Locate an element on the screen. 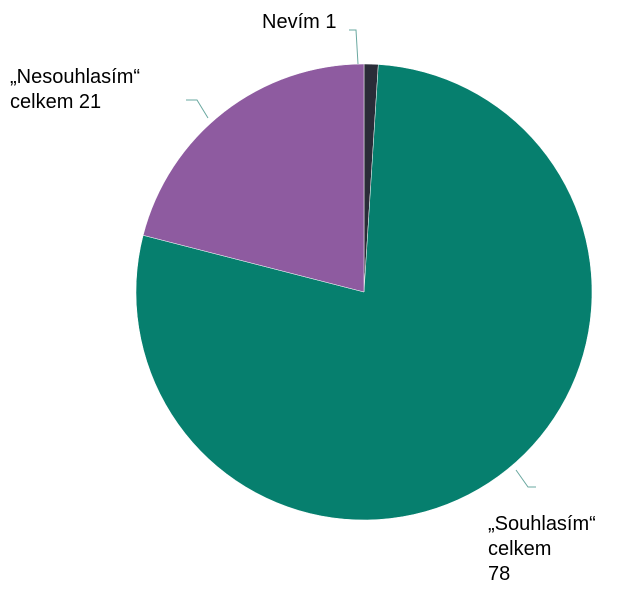 The image size is (622, 592). slice-label-nevim: Nevím 1 is located at coordinates (299, 22).